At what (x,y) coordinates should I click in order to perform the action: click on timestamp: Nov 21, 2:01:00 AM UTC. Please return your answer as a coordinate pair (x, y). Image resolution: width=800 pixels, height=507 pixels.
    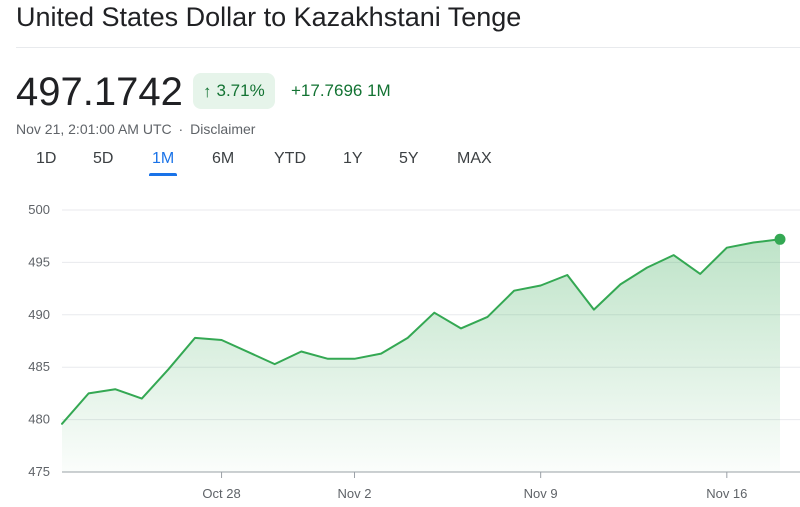
    Looking at the image, I should click on (94, 129).